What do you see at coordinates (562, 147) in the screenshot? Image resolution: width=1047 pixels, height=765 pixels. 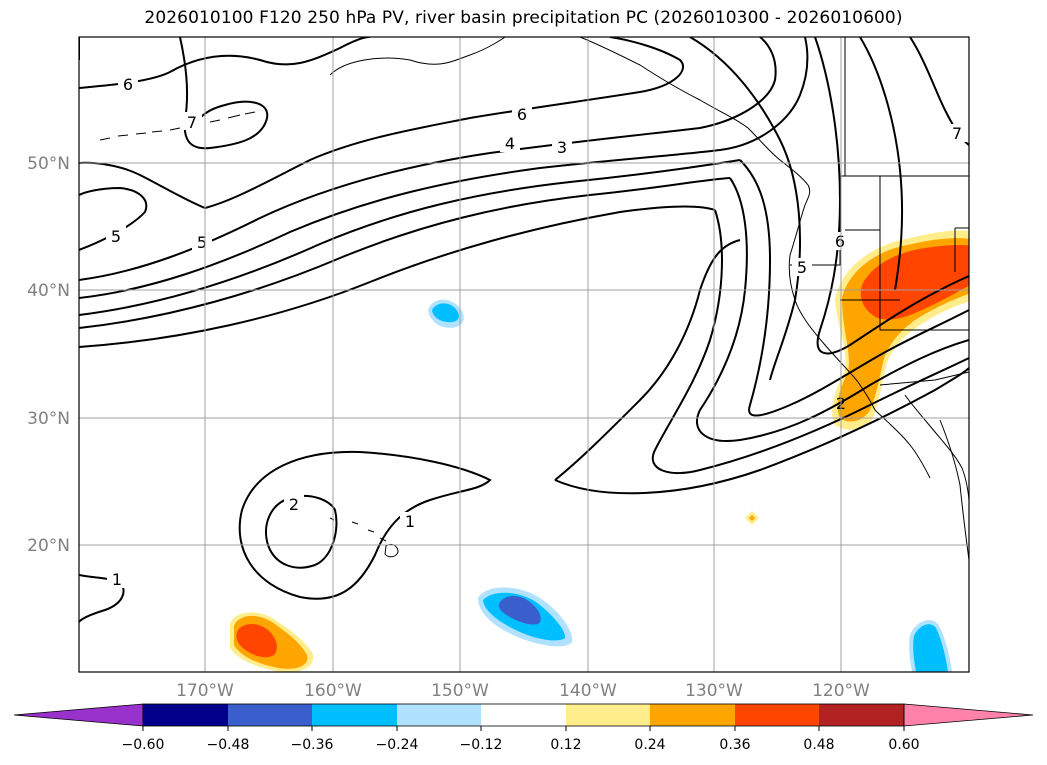 I see `contour-label: 3` at bounding box center [562, 147].